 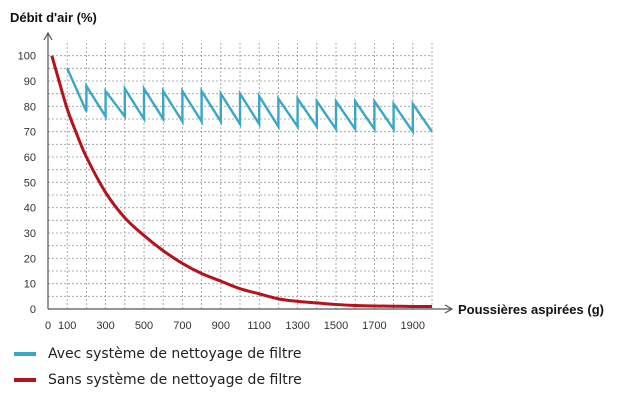 What do you see at coordinates (30, 158) in the screenshot?
I see `y-tick-label: 60` at bounding box center [30, 158].